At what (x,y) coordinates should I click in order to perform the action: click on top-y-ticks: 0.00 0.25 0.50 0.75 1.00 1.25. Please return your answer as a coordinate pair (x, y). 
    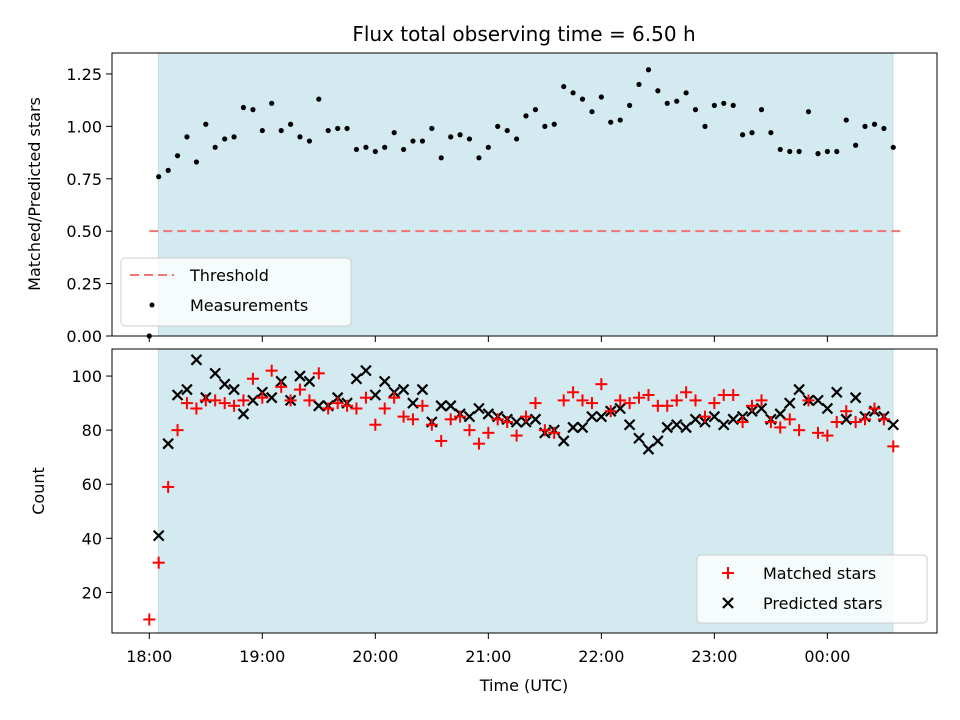
    Looking at the image, I should click on (89, 205).